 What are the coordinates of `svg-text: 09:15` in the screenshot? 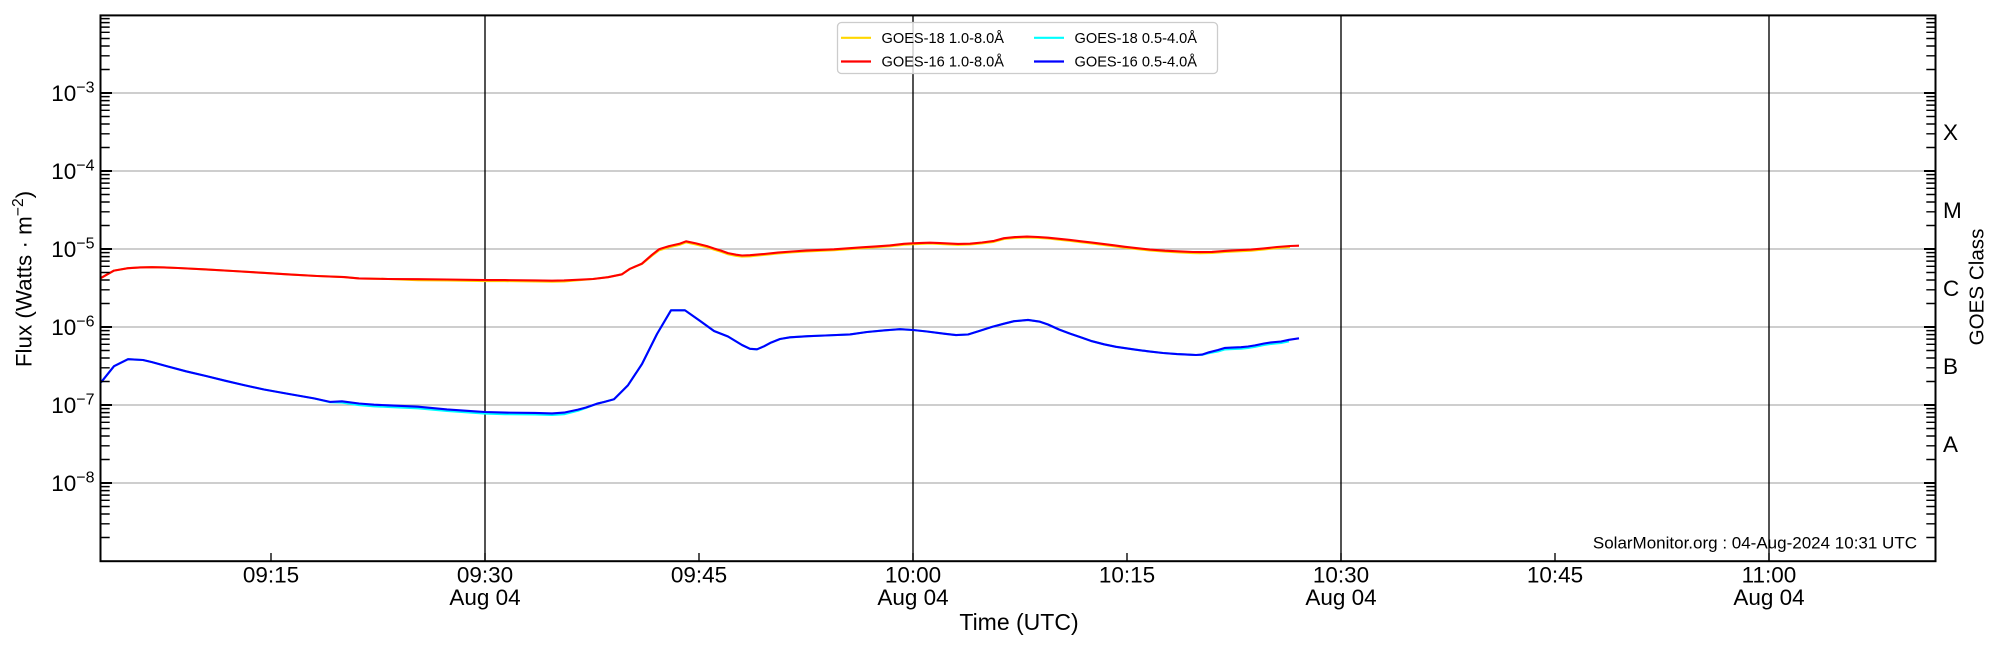 It's located at (271, 575).